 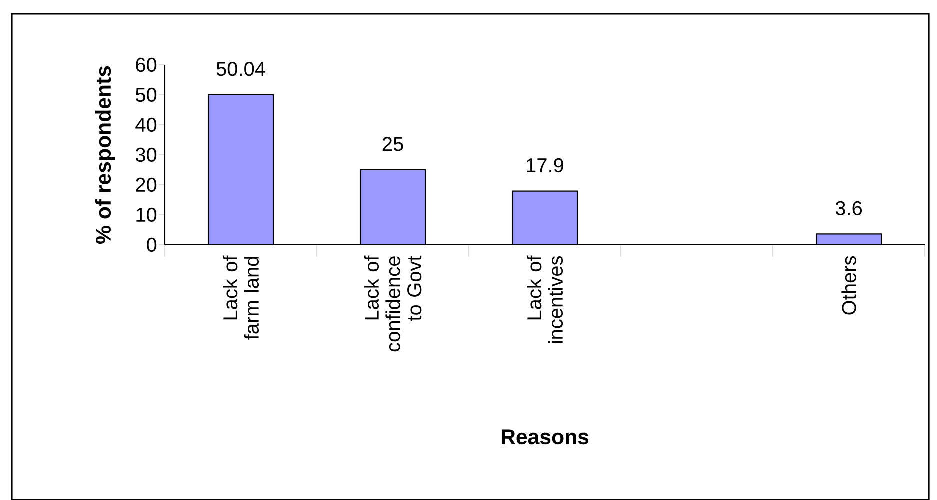 What do you see at coordinates (545, 300) in the screenshot?
I see `x-tick-label: Lack of incentives` at bounding box center [545, 300].